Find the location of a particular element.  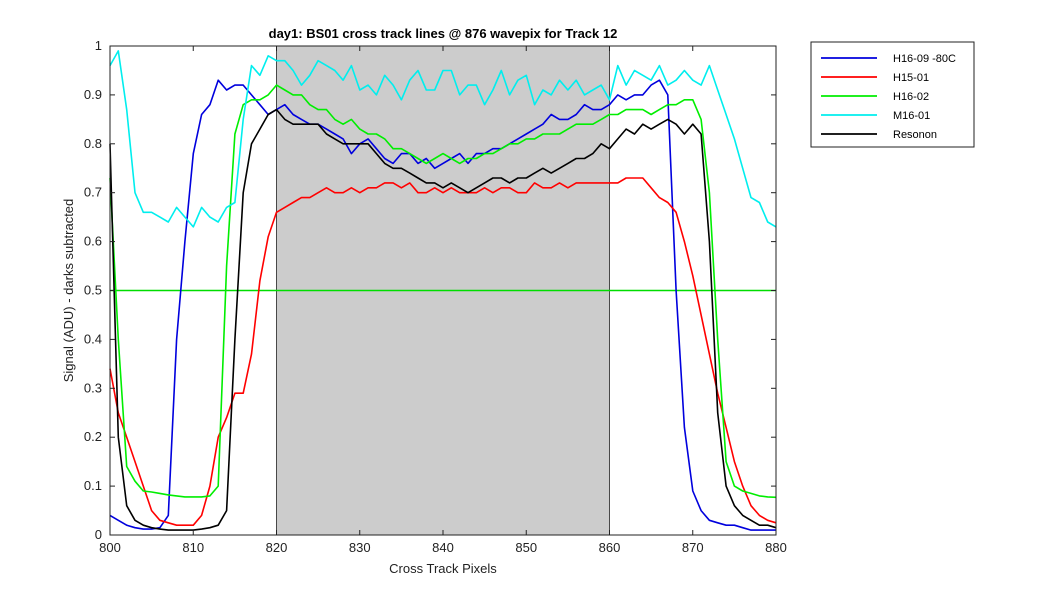

x-tick-label: 830 is located at coordinates (360, 547).